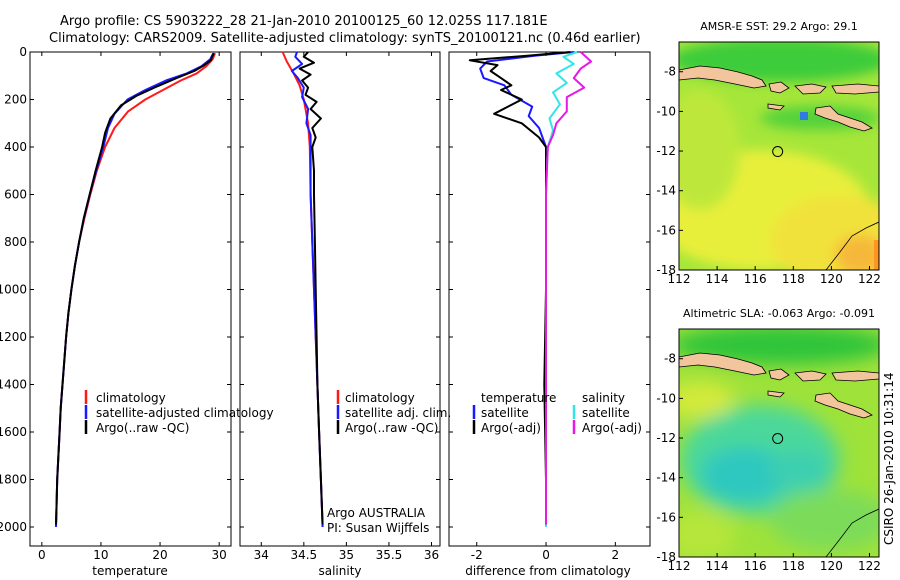 The image size is (900, 580). I want to click on difference-xtick-label: 2, so click(616, 555).